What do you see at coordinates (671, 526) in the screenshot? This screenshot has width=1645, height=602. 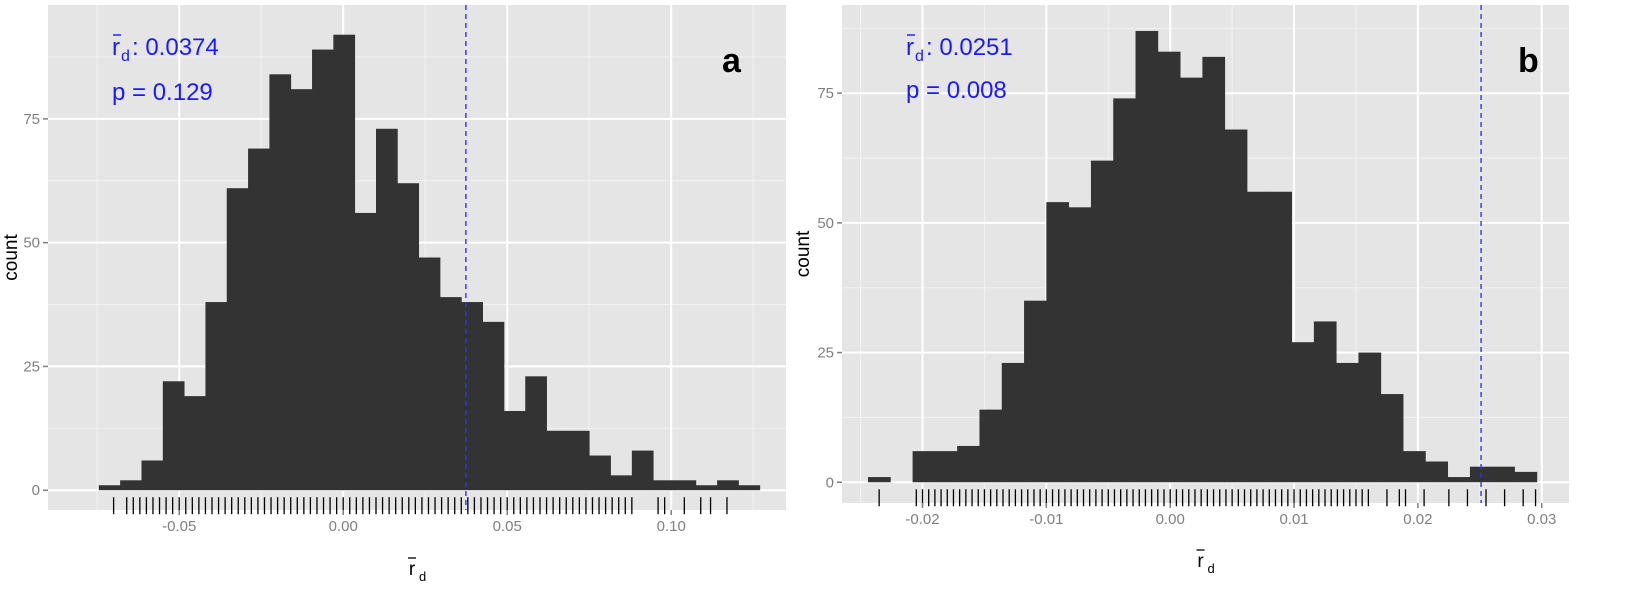 I see `x-tick-label: 0.10` at bounding box center [671, 526].